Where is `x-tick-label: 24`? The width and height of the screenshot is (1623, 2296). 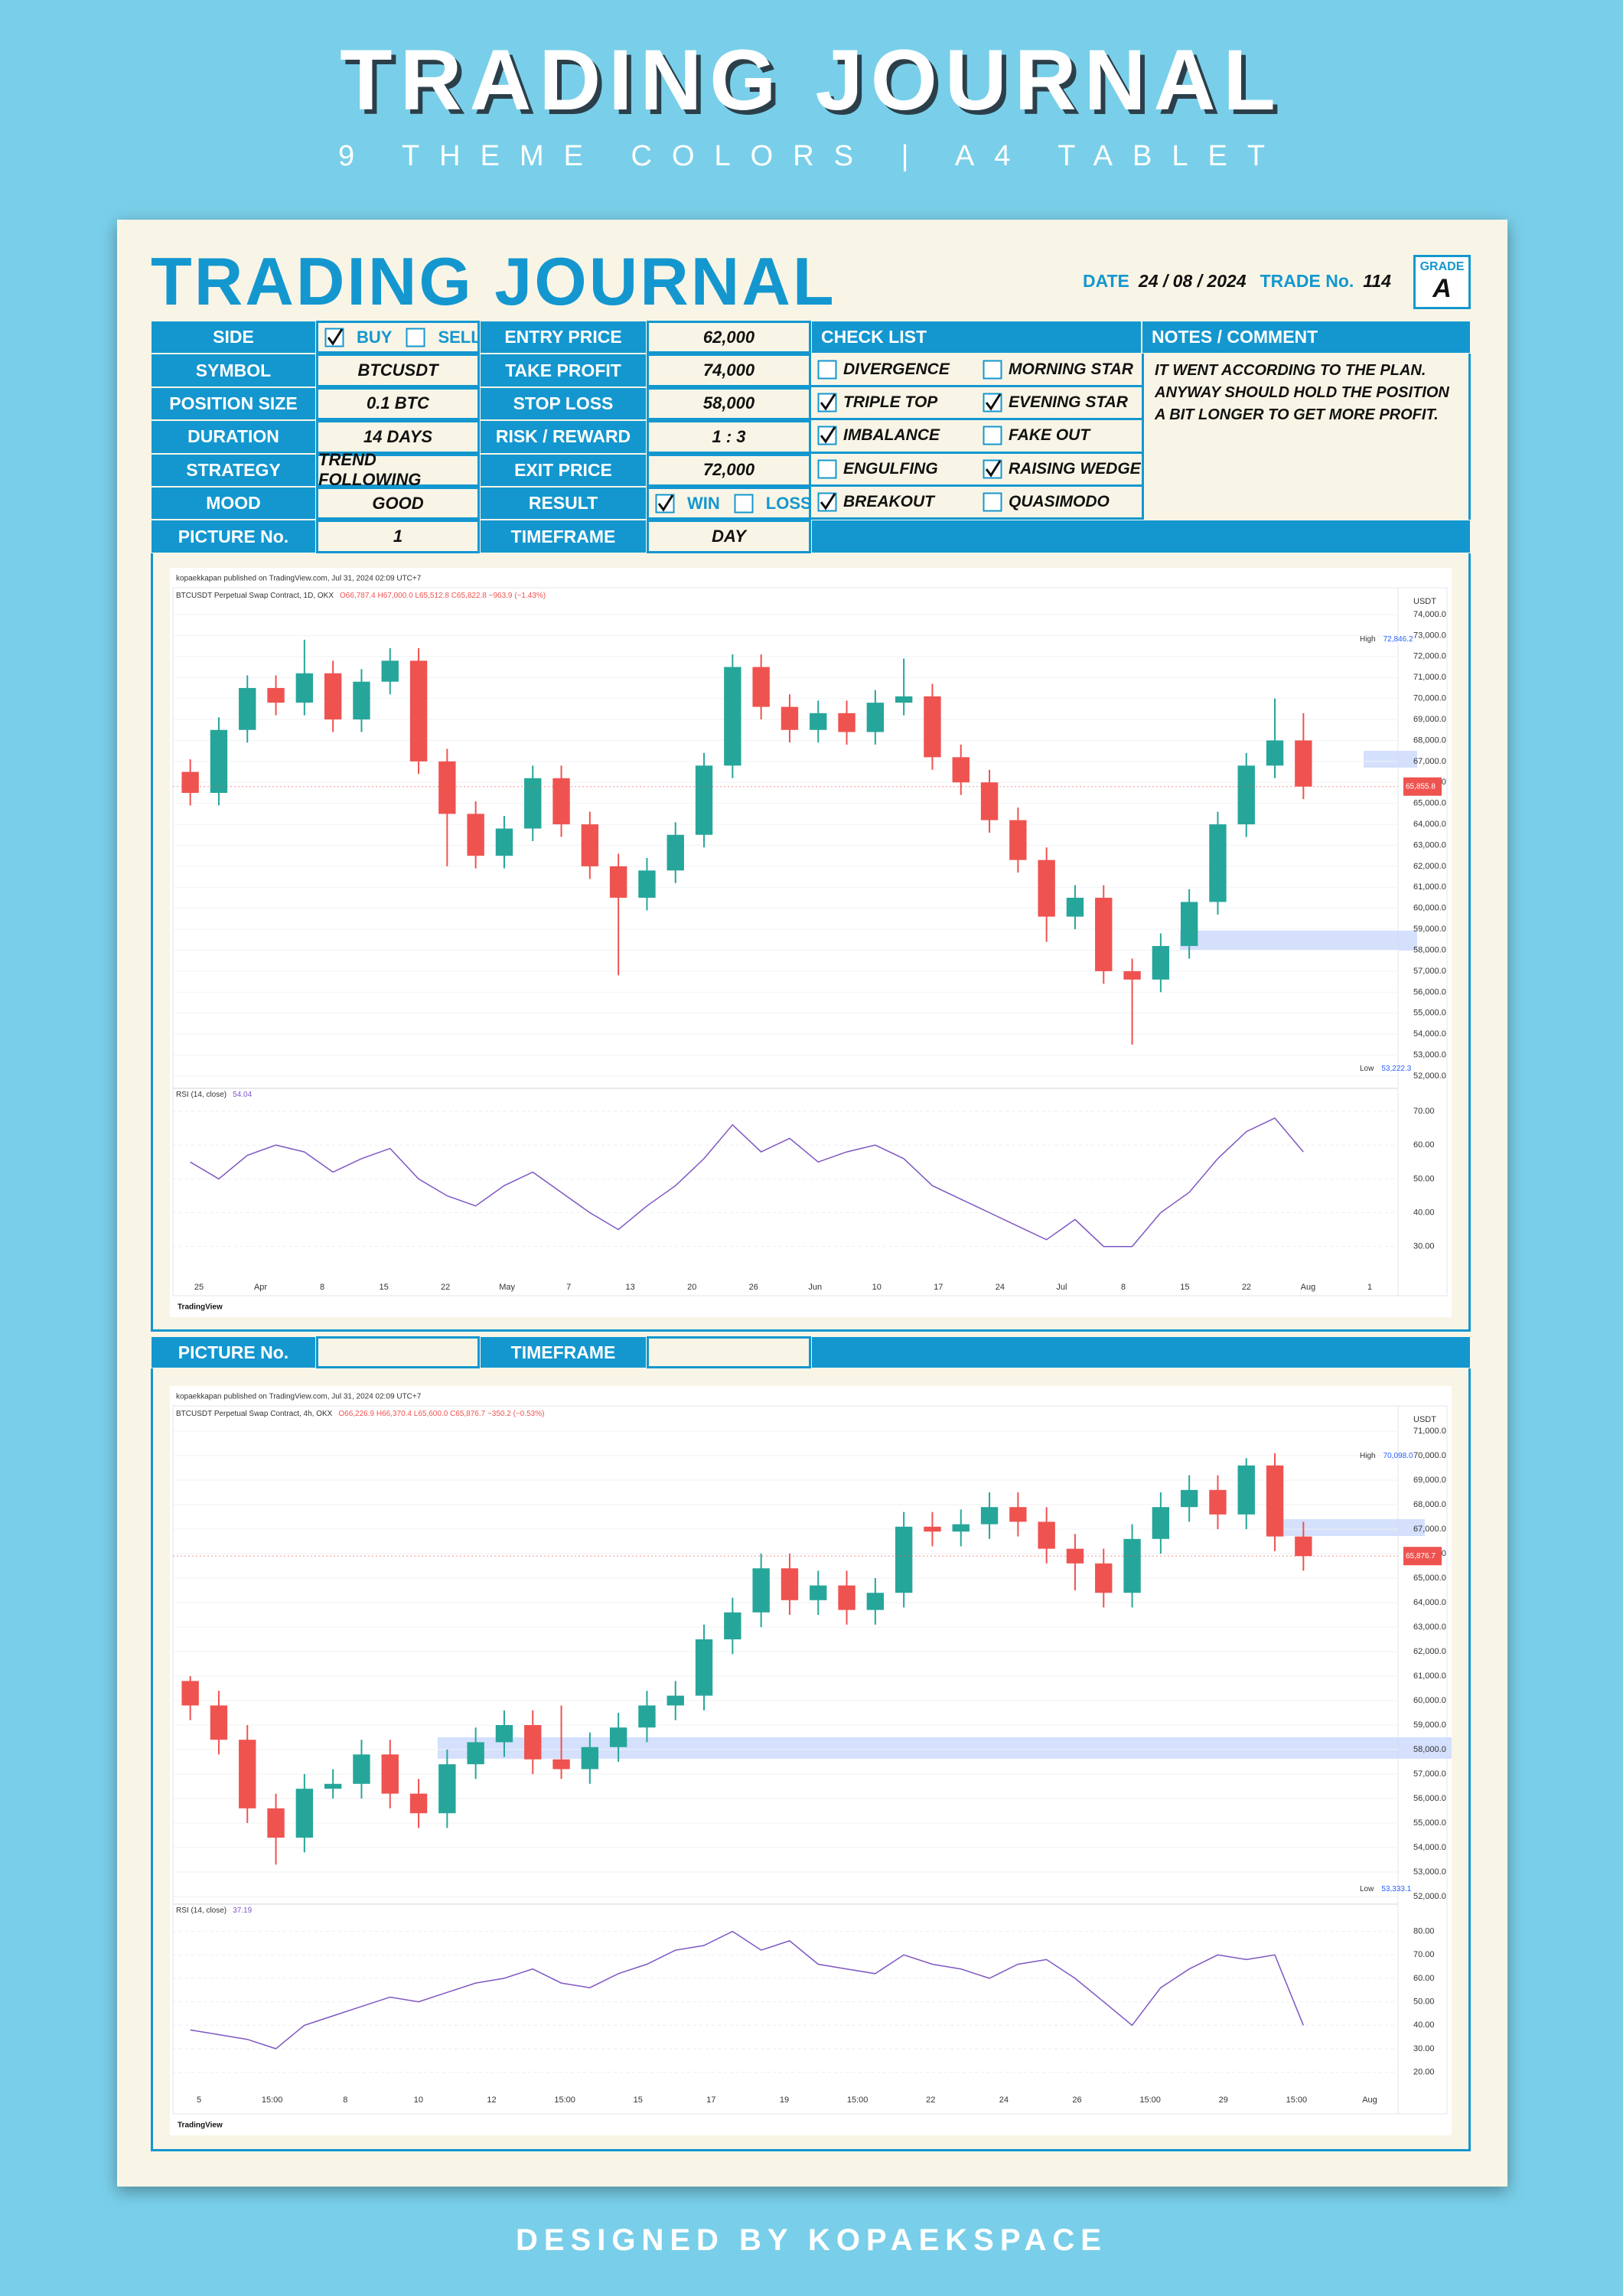 x-tick-label: 24 is located at coordinates (1001, 1287).